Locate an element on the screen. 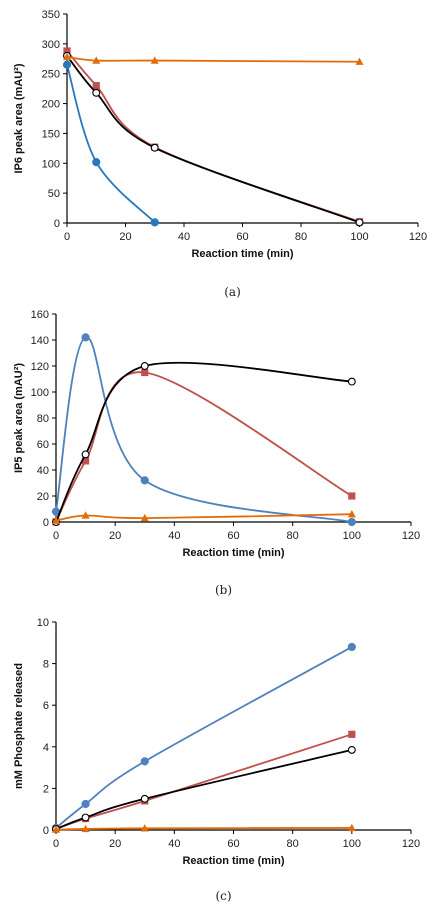 Image resolution: width=436 pixels, height=907 pixels. y-tick-label: 250 is located at coordinates (51, 75).